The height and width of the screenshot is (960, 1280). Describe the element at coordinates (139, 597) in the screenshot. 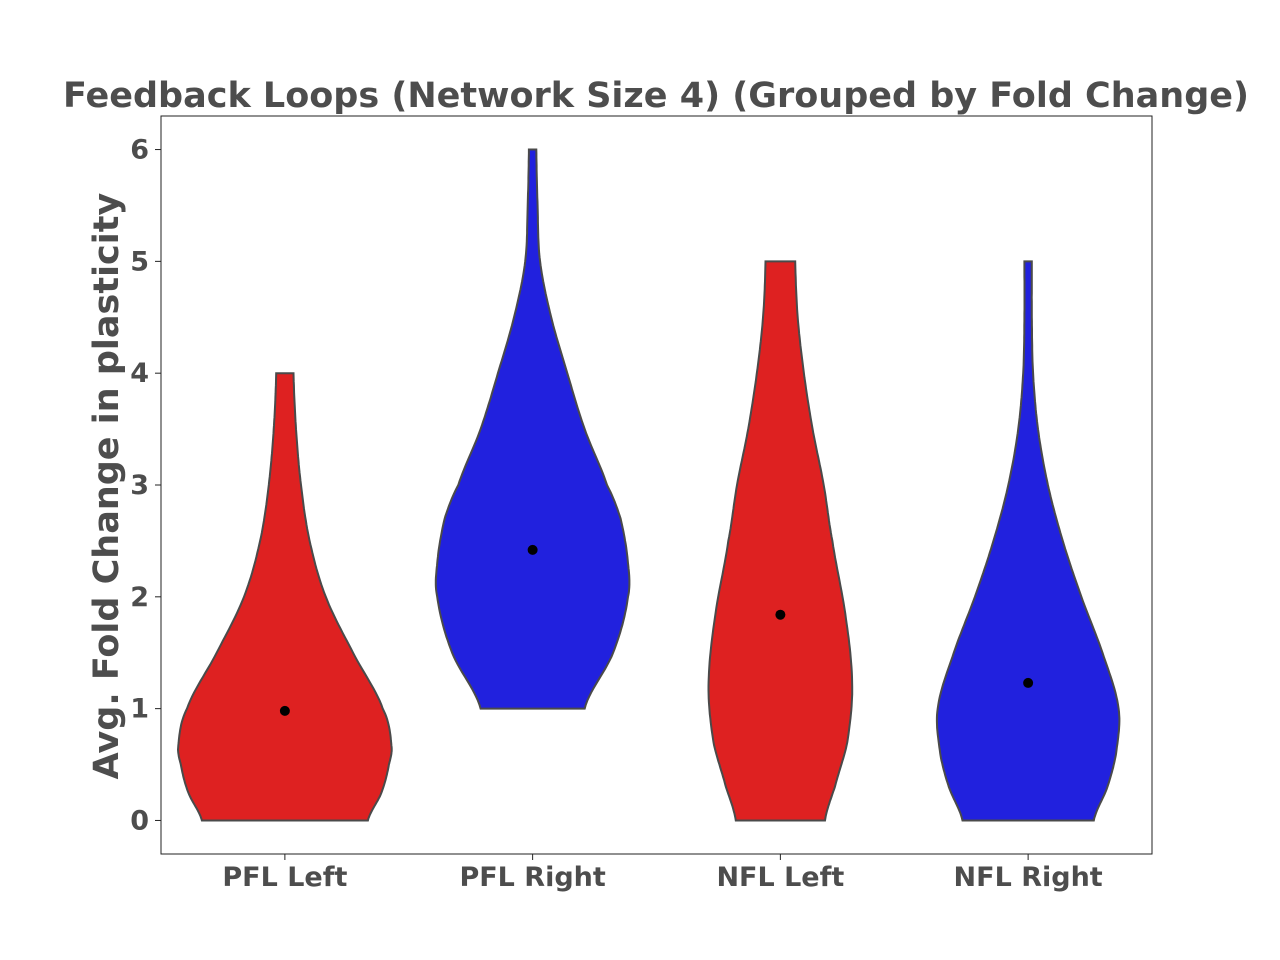

I see `y-tick-label: 2` at that location.